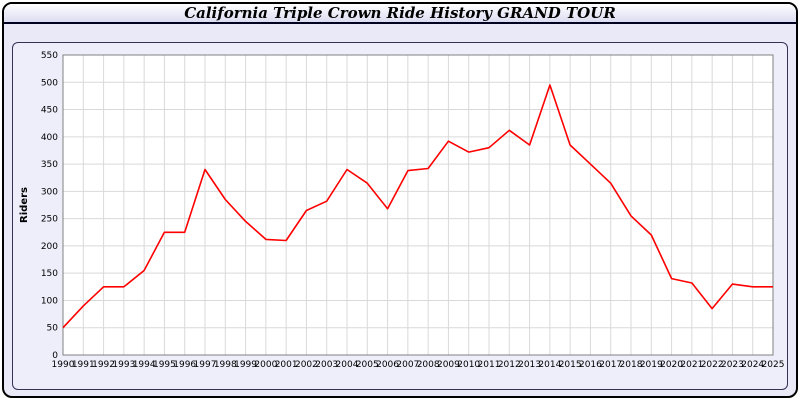 The width and height of the screenshot is (800, 402). I want to click on x-tick-label: 1996, so click(184, 365).